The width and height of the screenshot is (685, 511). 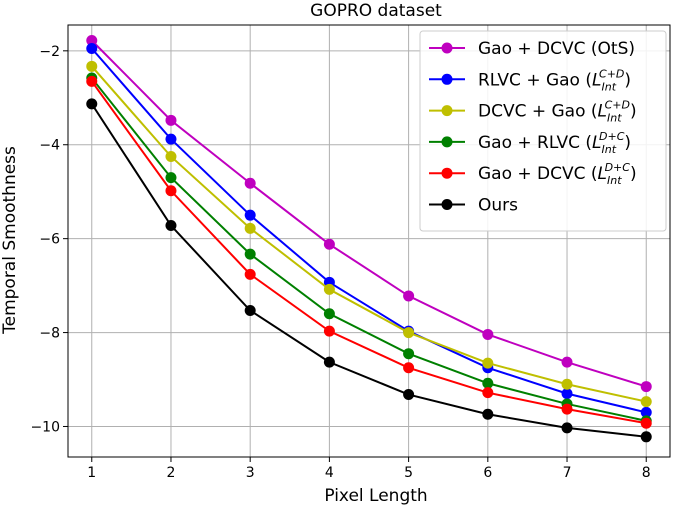 I want to click on legend-item: Gao + DCVC (OtS), so click(x=532, y=49).